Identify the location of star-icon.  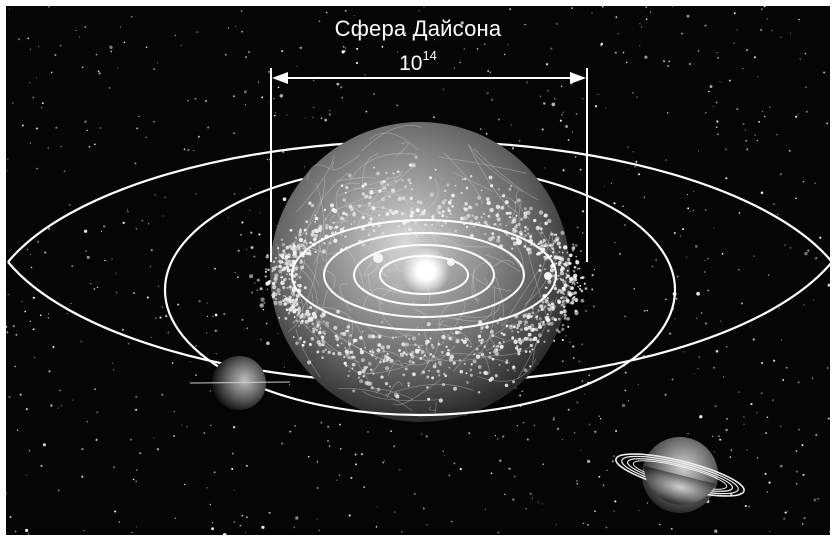
(426, 271).